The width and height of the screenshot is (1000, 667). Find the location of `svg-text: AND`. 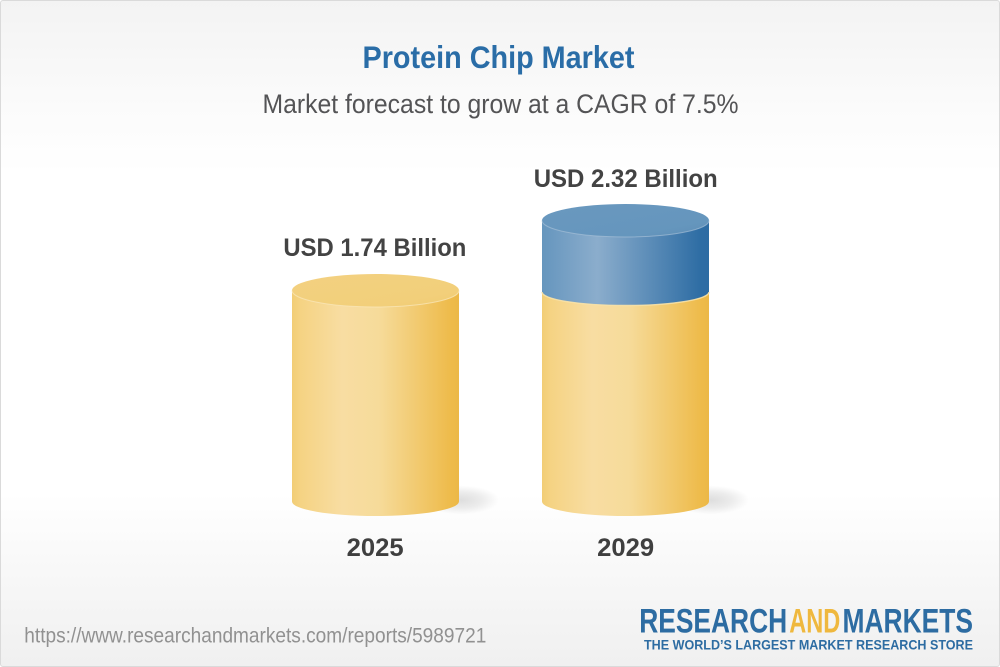

svg-text: AND is located at coordinates (814, 622).